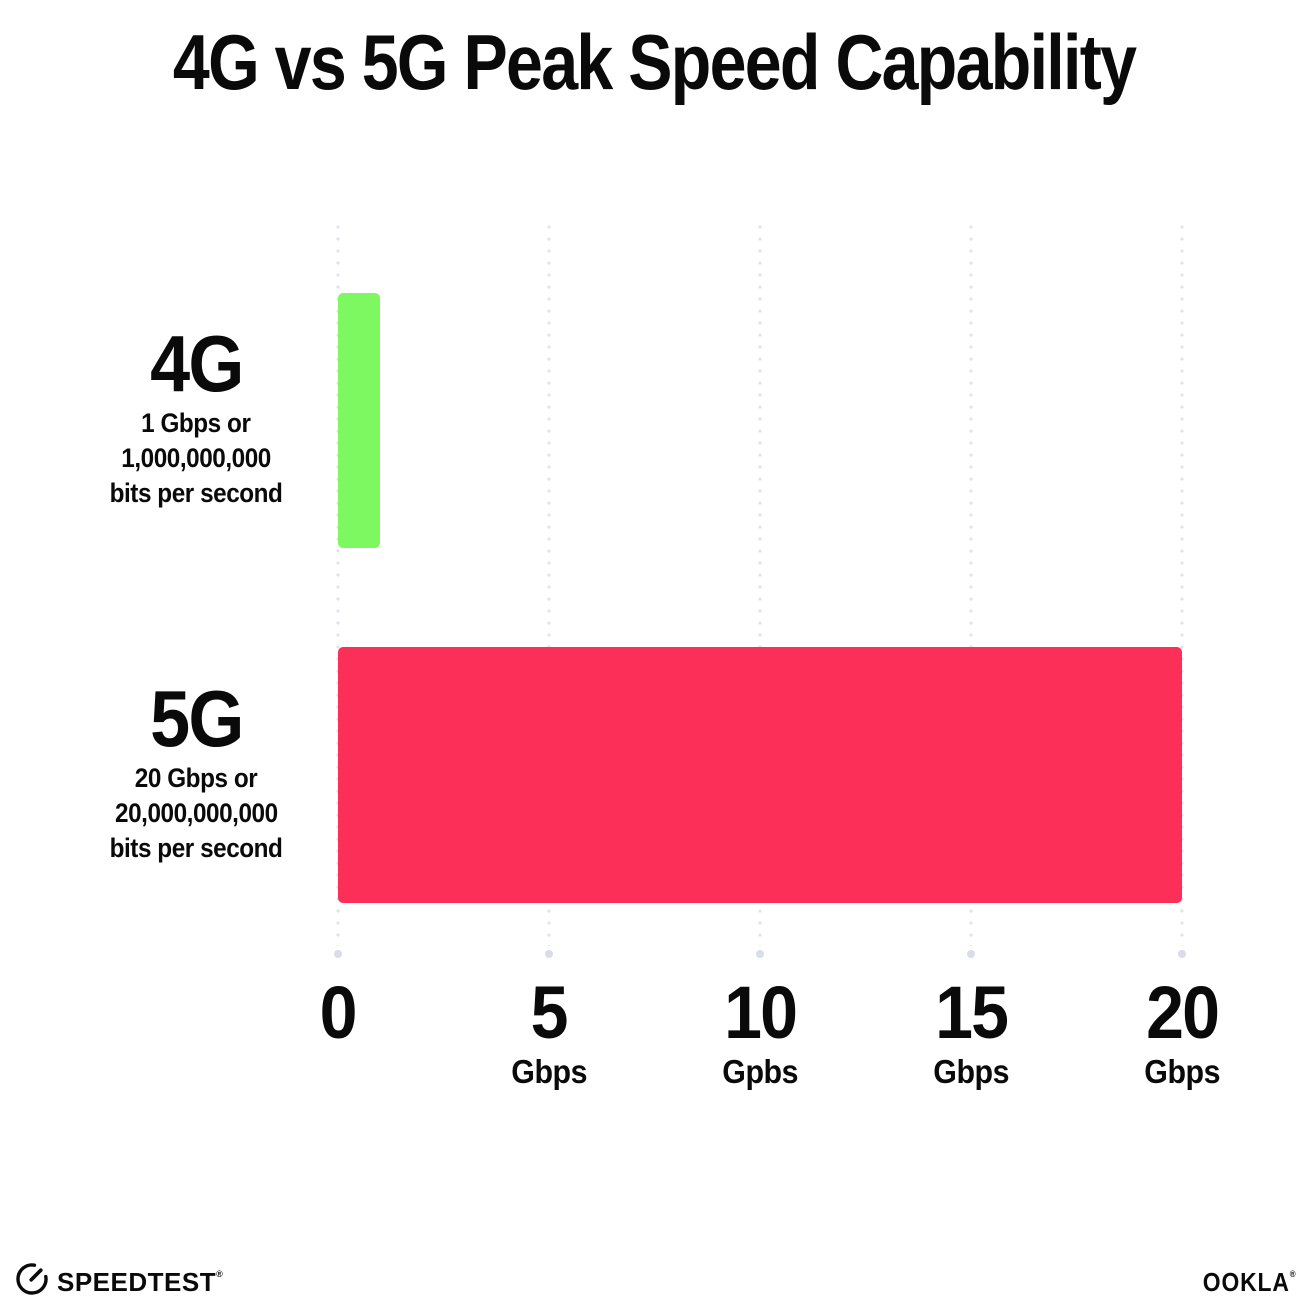 The width and height of the screenshot is (1308, 1315). Describe the element at coordinates (32, 1278) in the screenshot. I see `speedtest-gauge-icon` at that location.